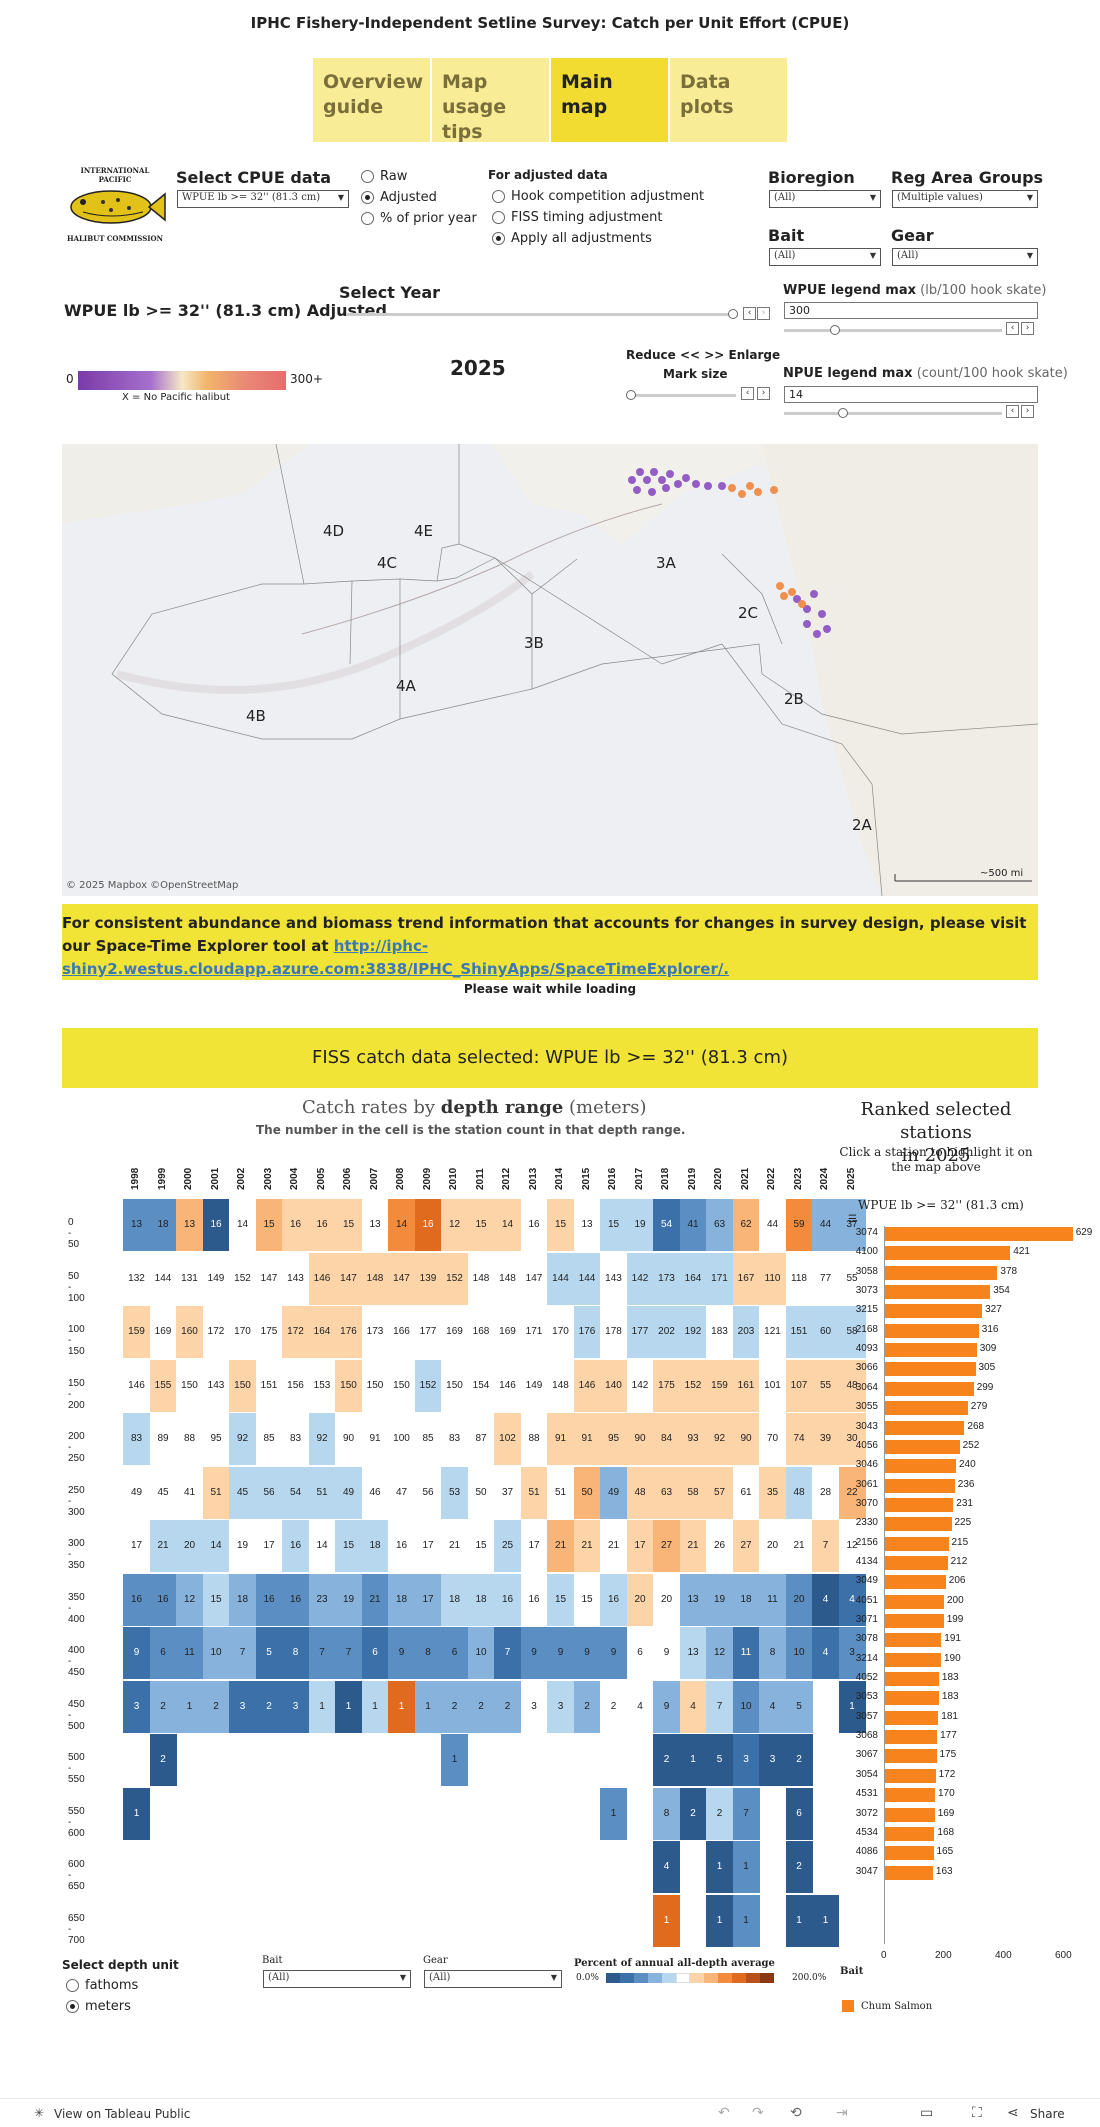 Image resolution: width=1100 pixels, height=2127 pixels. Describe the element at coordinates (693, 1385) in the screenshot. I see `heatmap-cell: 152` at that location.